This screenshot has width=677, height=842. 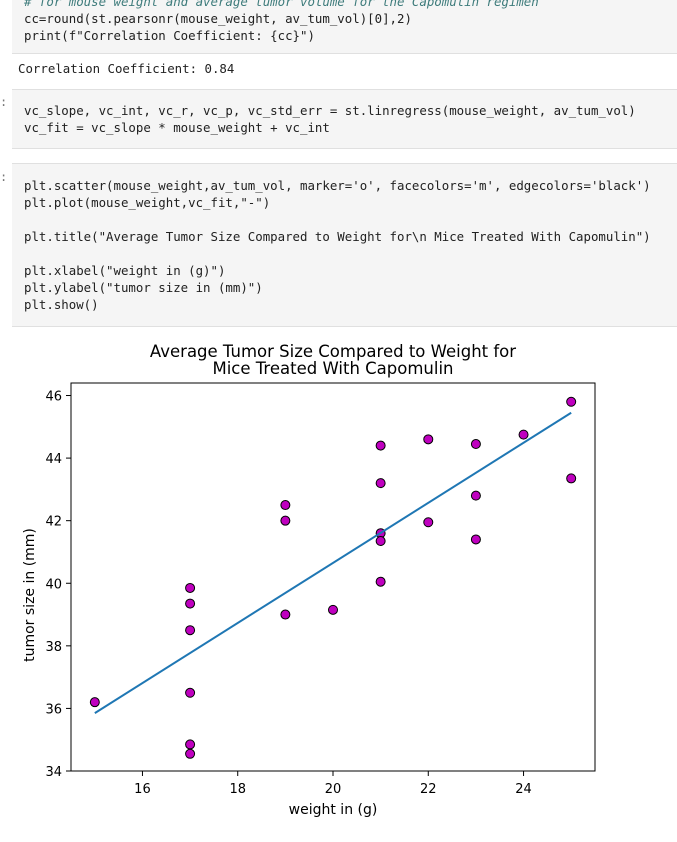 I want to click on code-line: plt.plot(mouse_weight,vc_fit,"-"), so click(x=147, y=202).